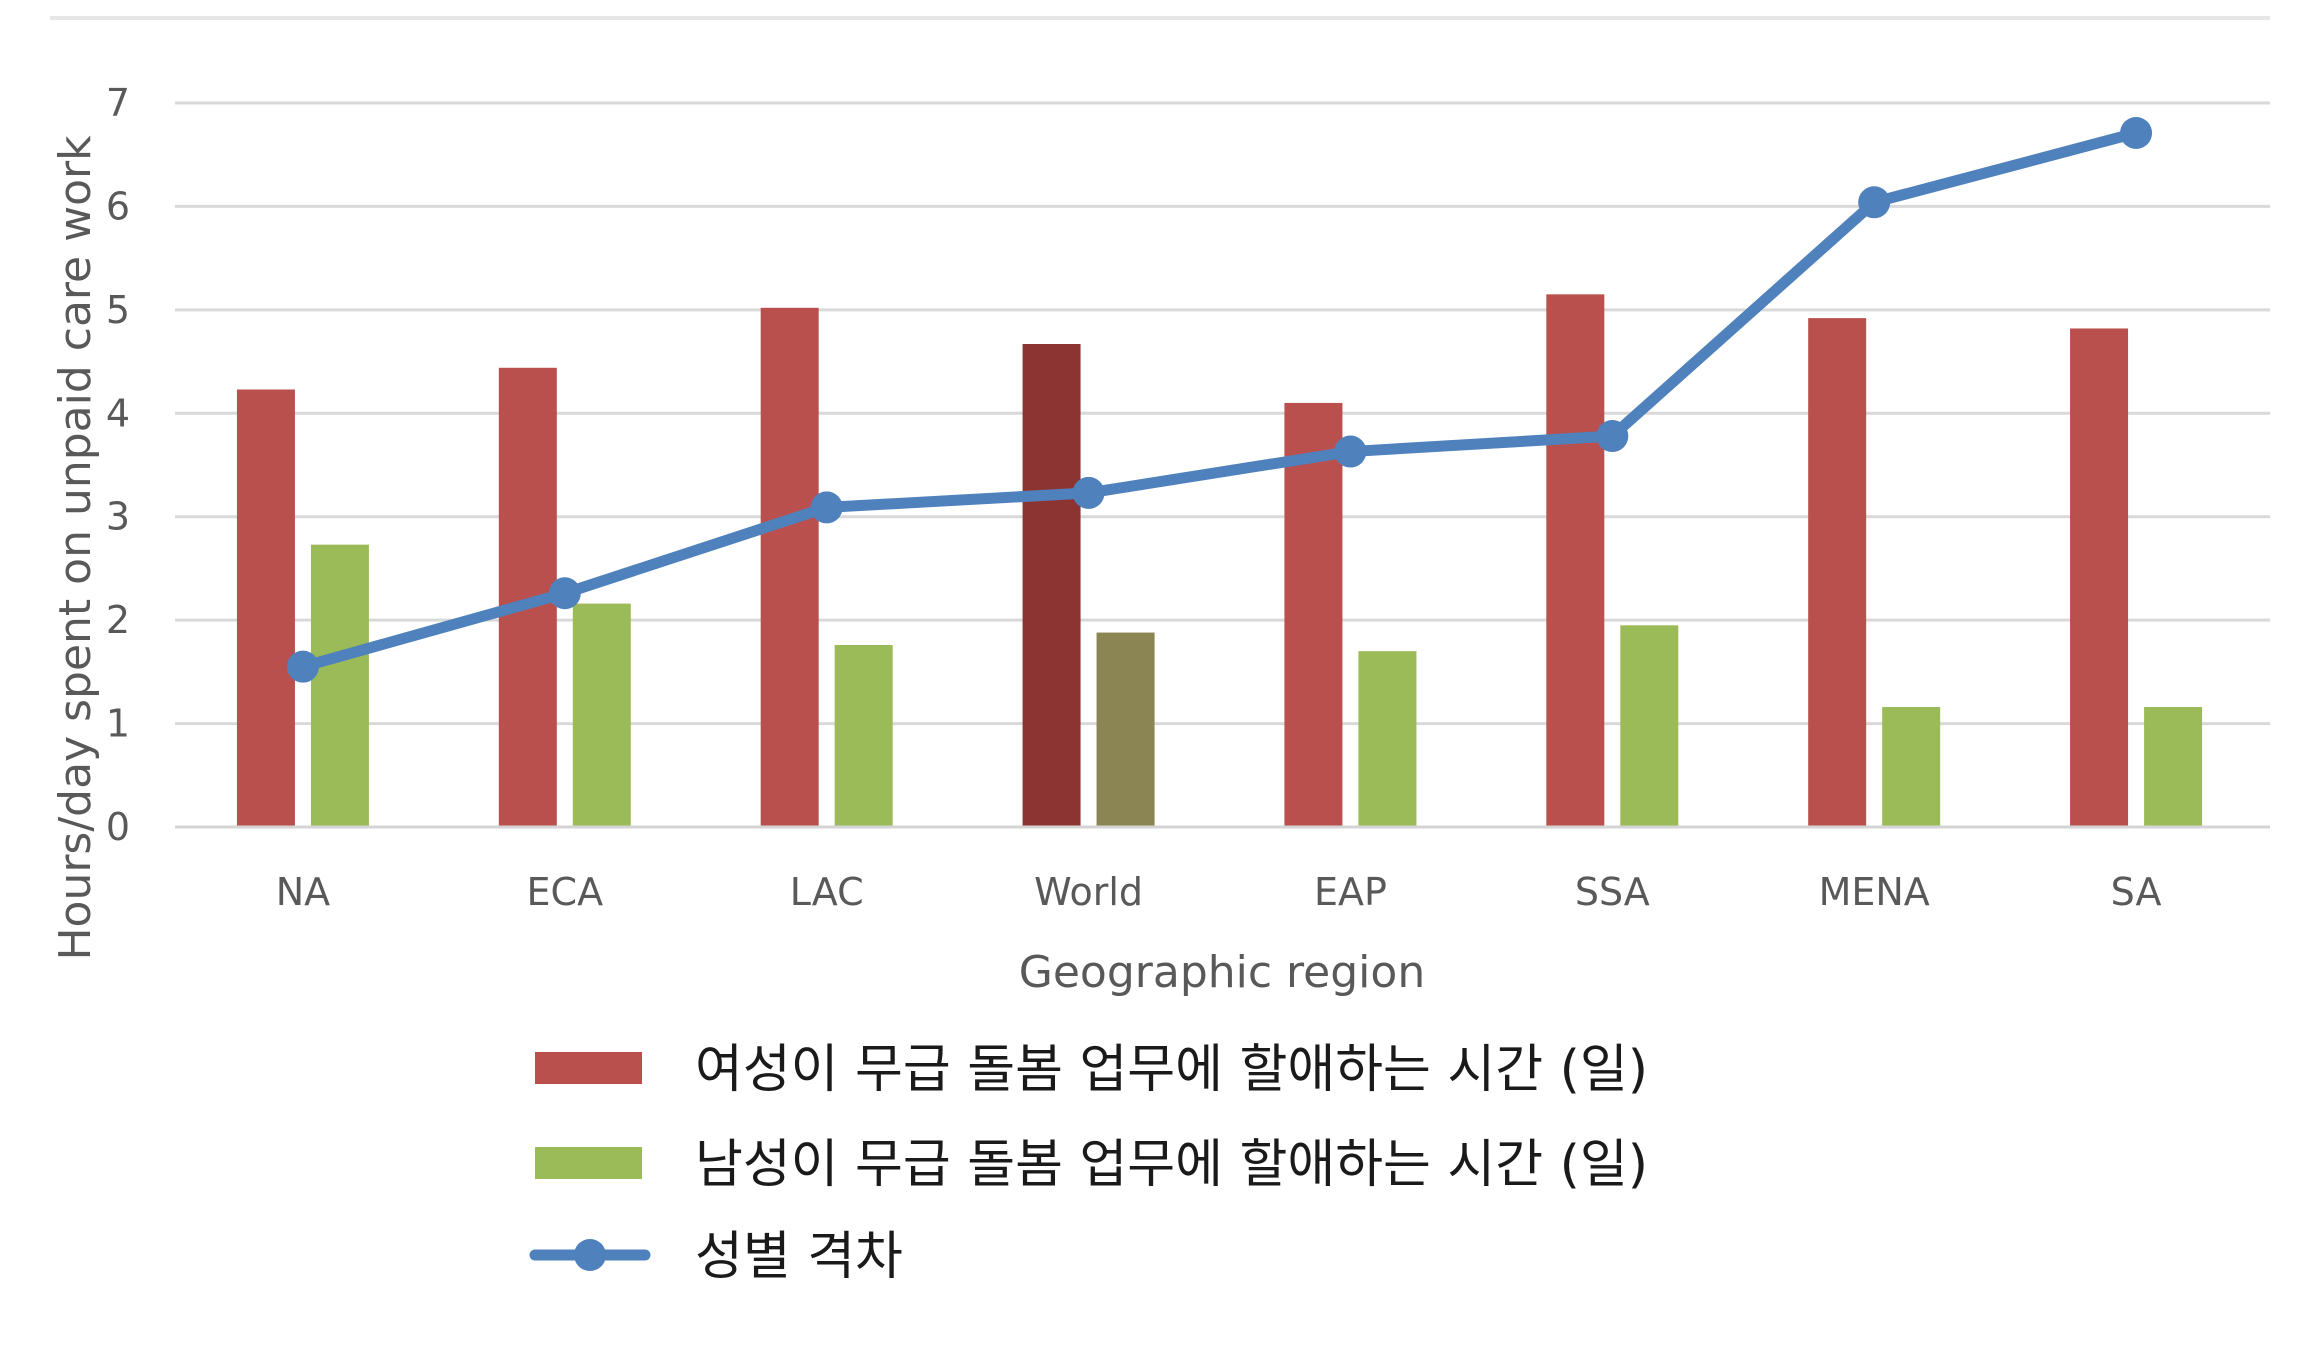 Image resolution: width=2320 pixels, height=1352 pixels. Describe the element at coordinates (789, 567) in the screenshot. I see `female-bar-lac` at that location.